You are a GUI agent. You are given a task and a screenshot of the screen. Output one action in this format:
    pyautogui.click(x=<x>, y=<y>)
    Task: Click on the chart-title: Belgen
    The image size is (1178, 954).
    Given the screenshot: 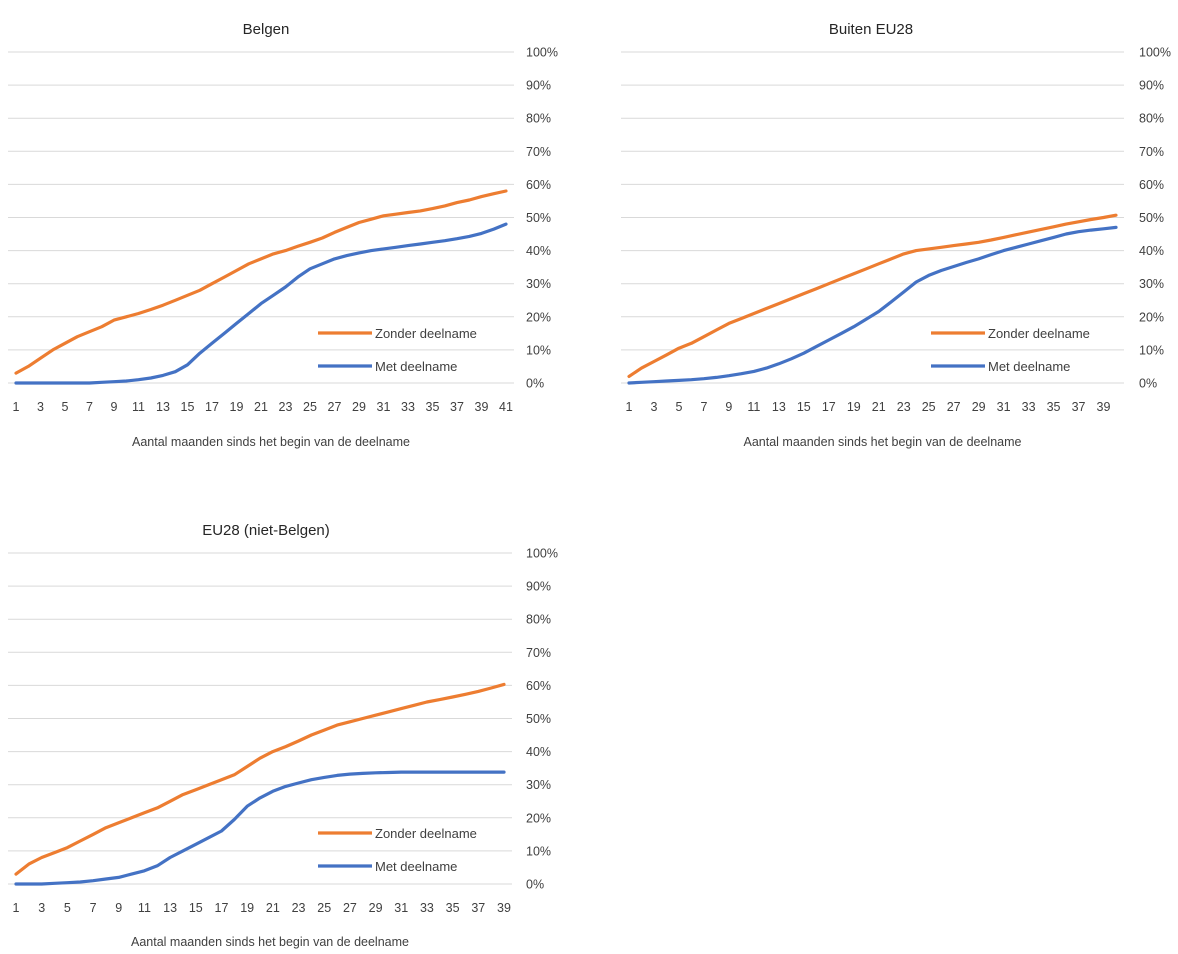 What is the action you would take?
    pyautogui.click(x=266, y=29)
    